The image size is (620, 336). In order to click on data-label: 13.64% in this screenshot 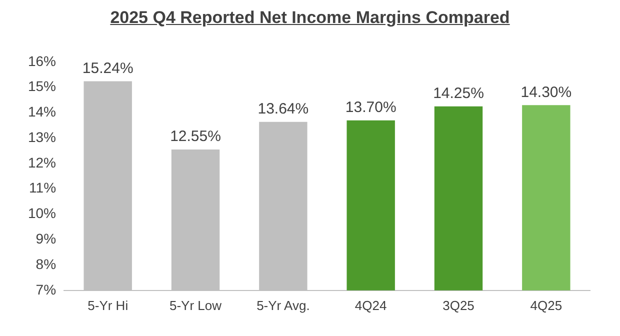, I will do `click(283, 109)`.